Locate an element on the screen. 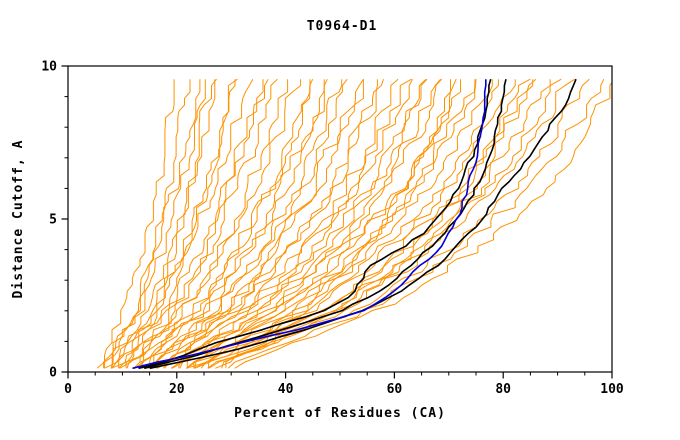 The width and height of the screenshot is (680, 440). y-tick-label: 5 is located at coordinates (53, 220).